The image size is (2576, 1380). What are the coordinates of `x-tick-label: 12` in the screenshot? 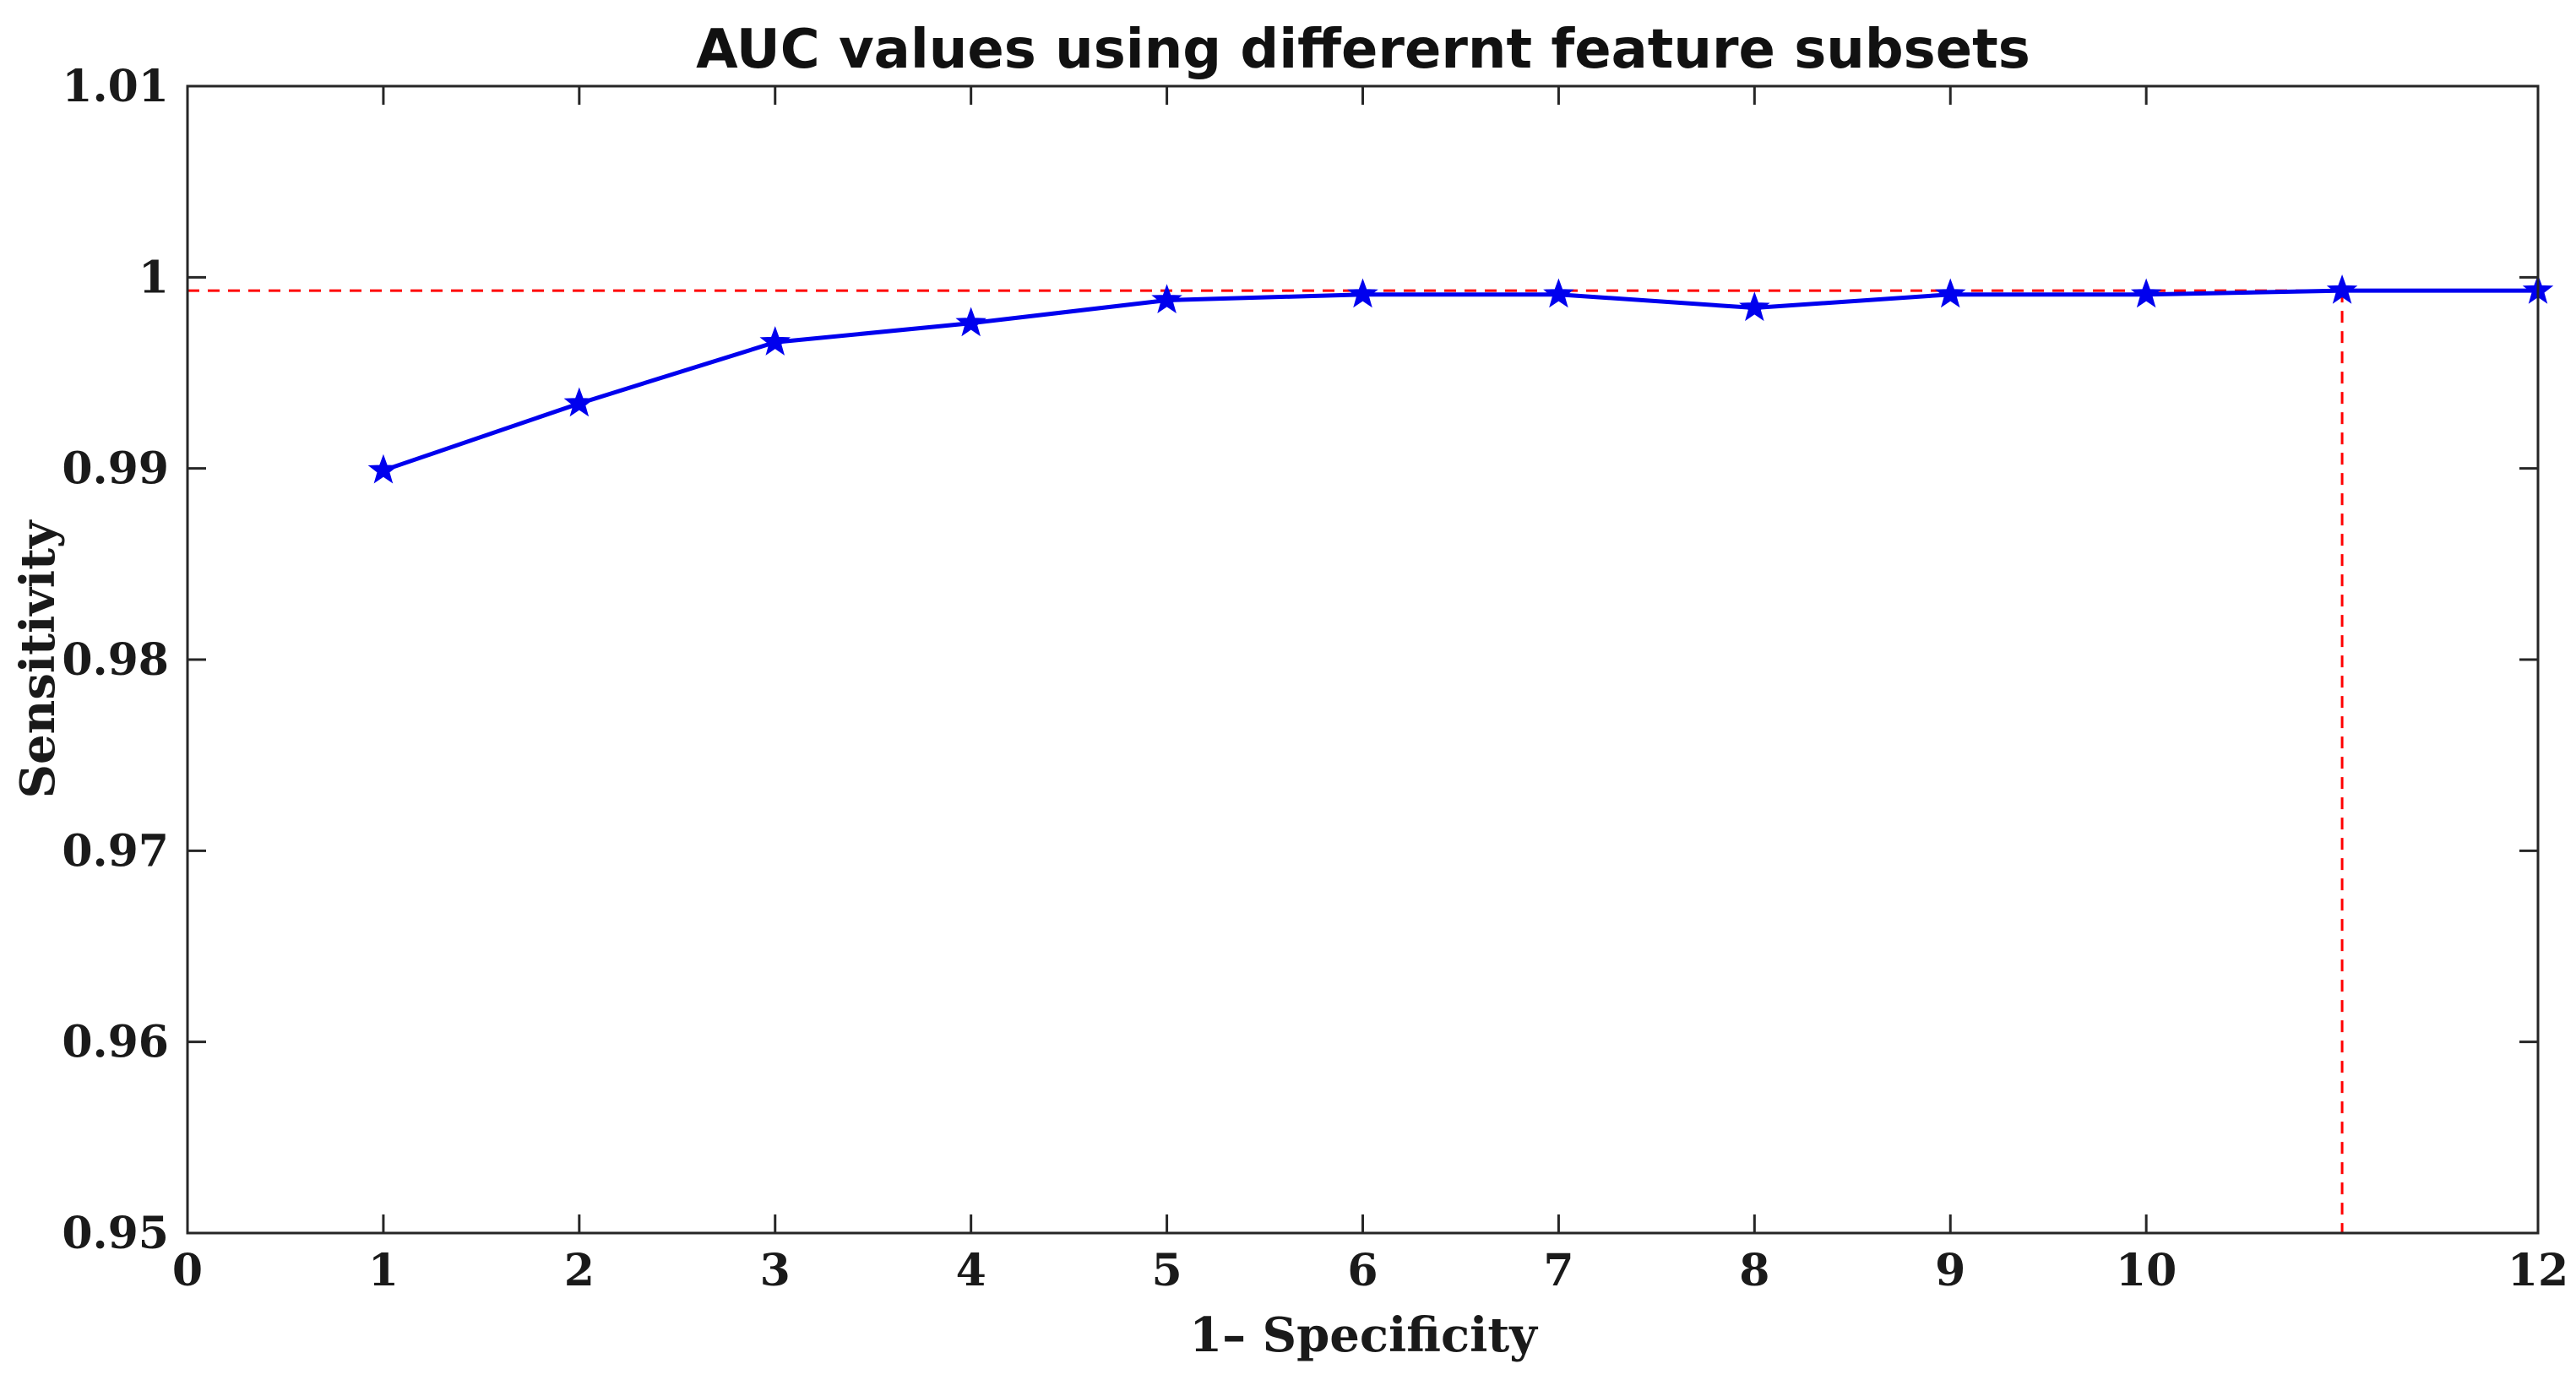 It's located at (2538, 1270).